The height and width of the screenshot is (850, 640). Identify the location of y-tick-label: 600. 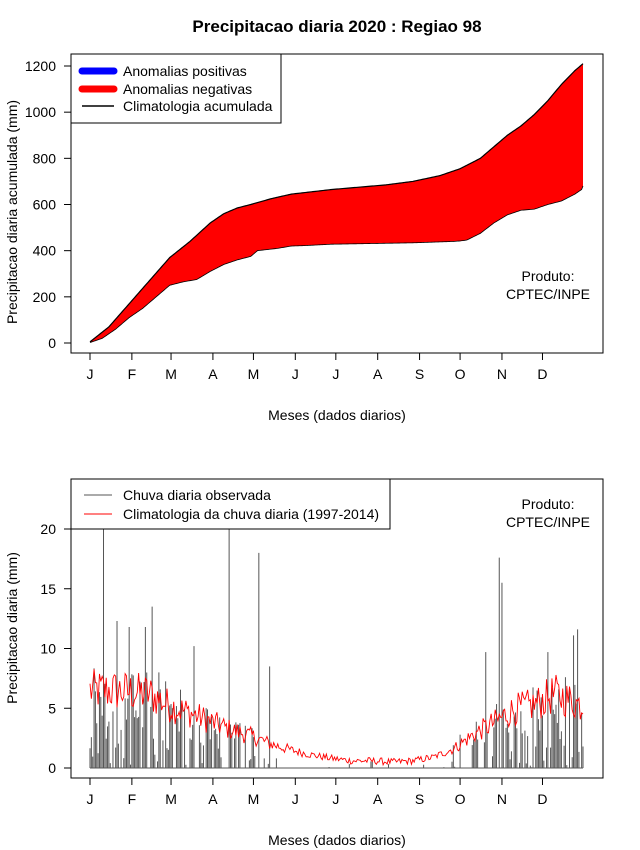
(45, 205).